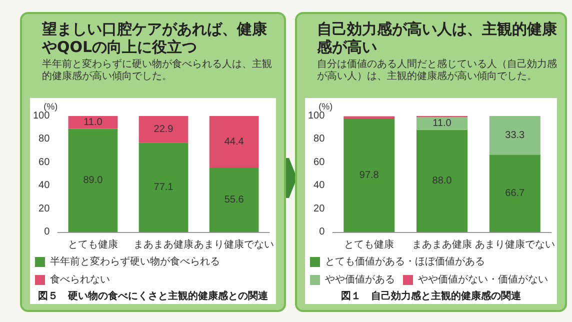 This screenshot has width=572, height=322. Describe the element at coordinates (153, 297) in the screenshot. I see `caption: 図５ 硬い物の食べにくさと主観的健康感との関連` at that location.